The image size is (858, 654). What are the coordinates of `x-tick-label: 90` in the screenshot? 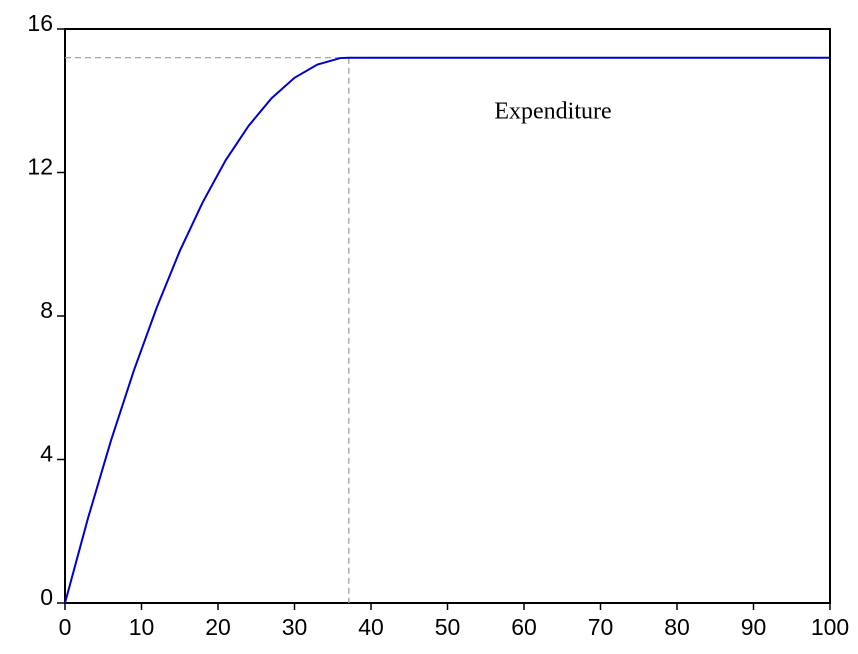 It's located at (754, 627).